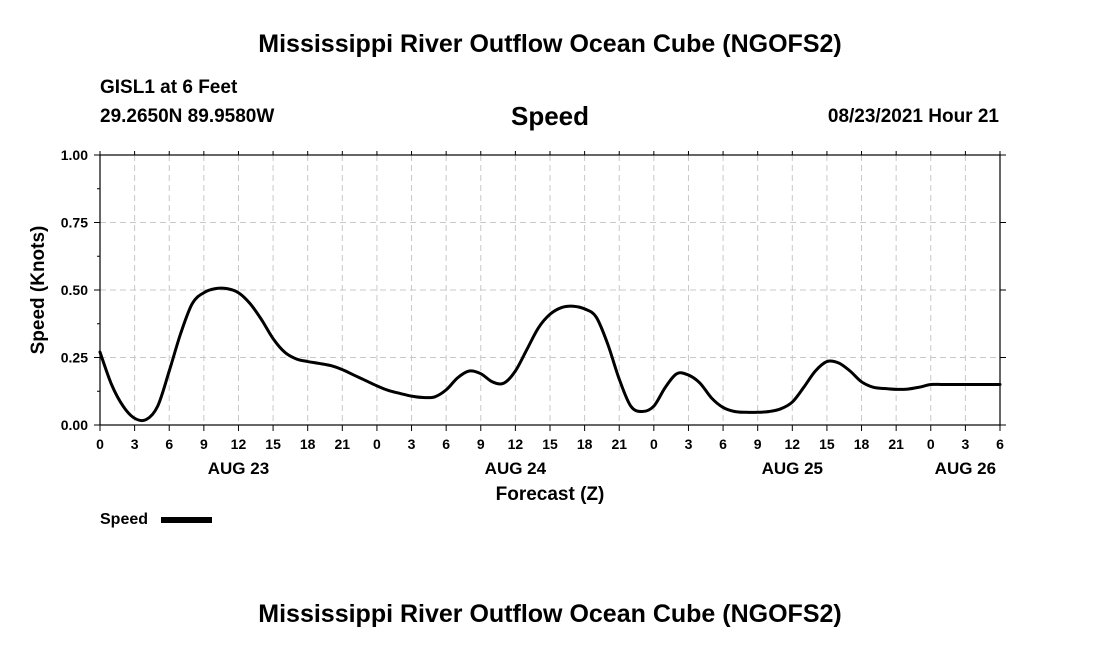 The height and width of the screenshot is (650, 1100). What do you see at coordinates (74, 223) in the screenshot?
I see `y-tick-label: 0.75` at bounding box center [74, 223].